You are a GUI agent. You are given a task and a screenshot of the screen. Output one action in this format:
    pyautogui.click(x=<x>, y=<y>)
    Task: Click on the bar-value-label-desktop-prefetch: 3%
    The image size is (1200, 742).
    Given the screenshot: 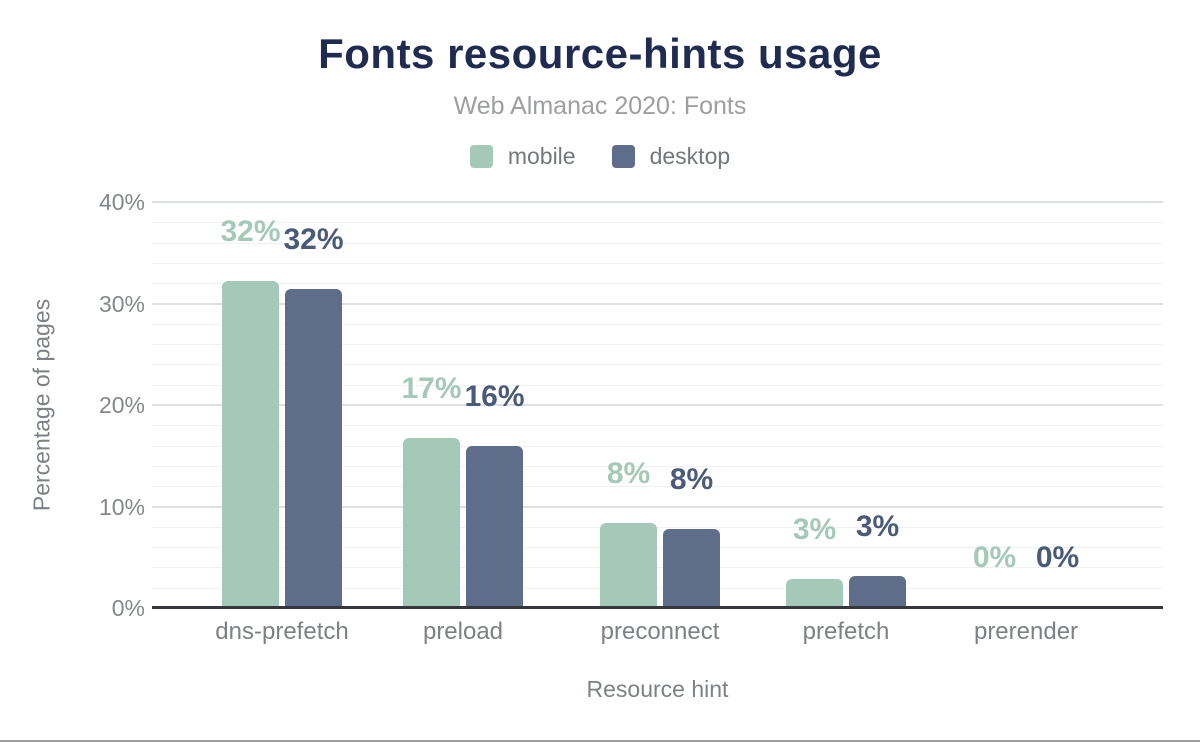 What is the action you would take?
    pyautogui.click(x=877, y=526)
    